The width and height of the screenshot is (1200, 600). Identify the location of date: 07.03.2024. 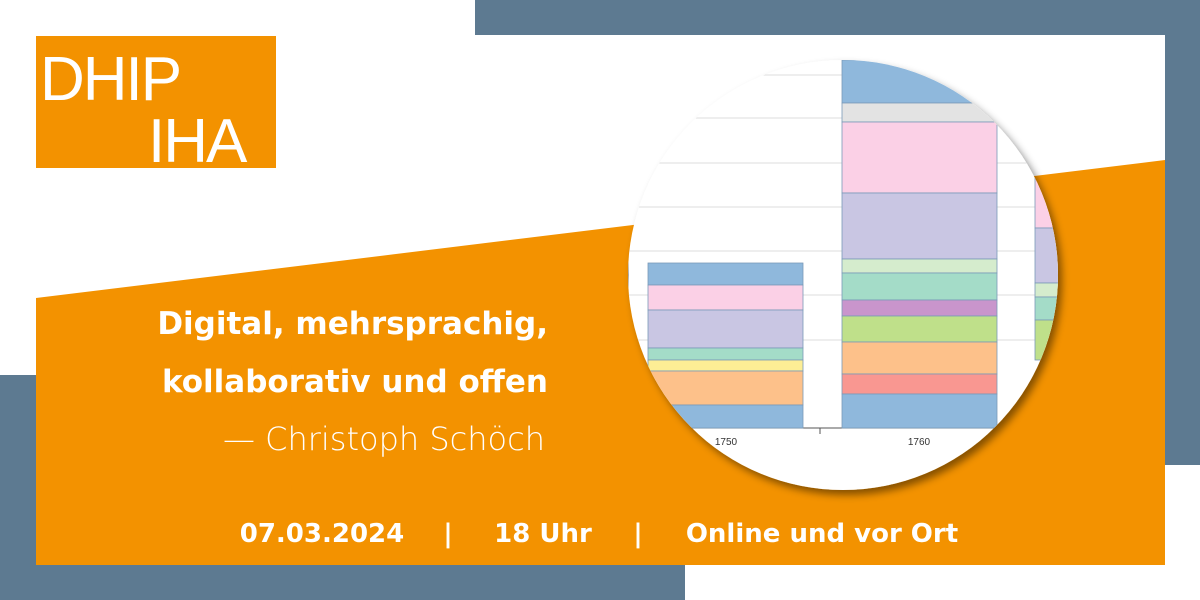
(322, 534).